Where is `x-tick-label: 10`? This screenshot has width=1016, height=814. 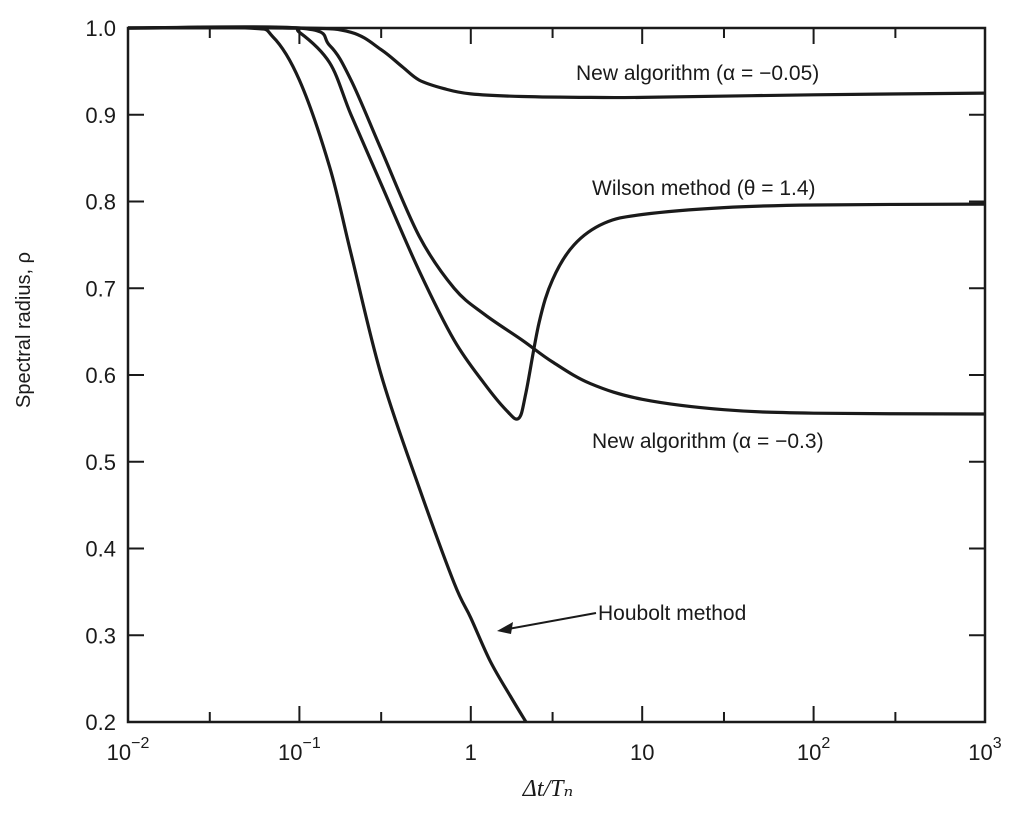 x-tick-label: 10 is located at coordinates (642, 752).